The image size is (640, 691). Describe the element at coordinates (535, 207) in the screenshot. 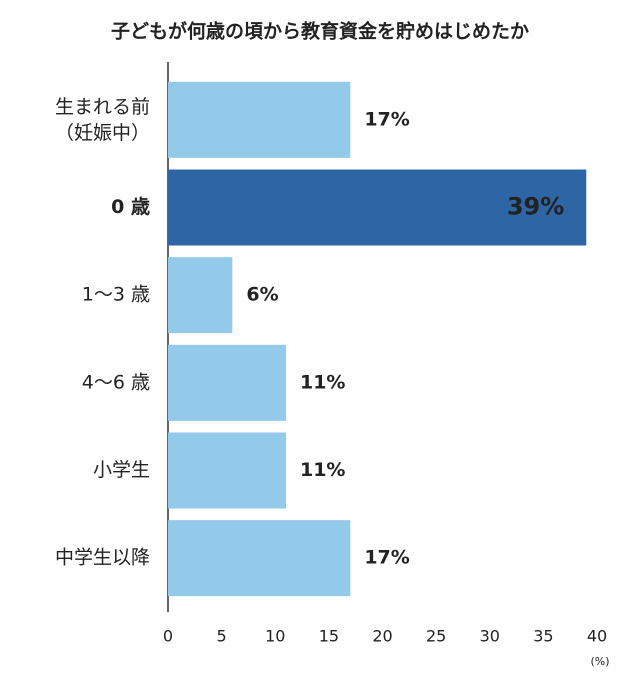

I see `value-label: 39%` at that location.